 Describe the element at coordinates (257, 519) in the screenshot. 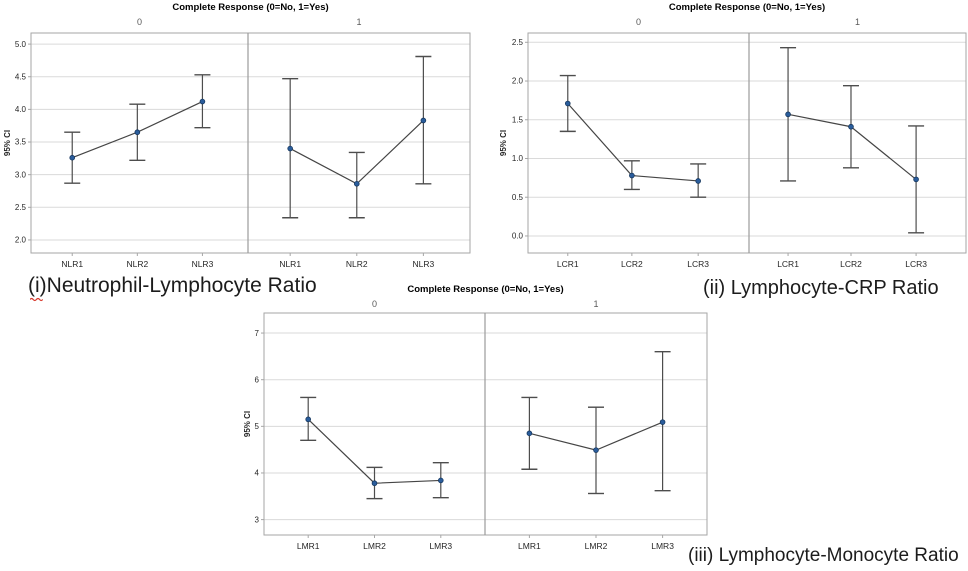

I see `y-tick-label: 3` at that location.